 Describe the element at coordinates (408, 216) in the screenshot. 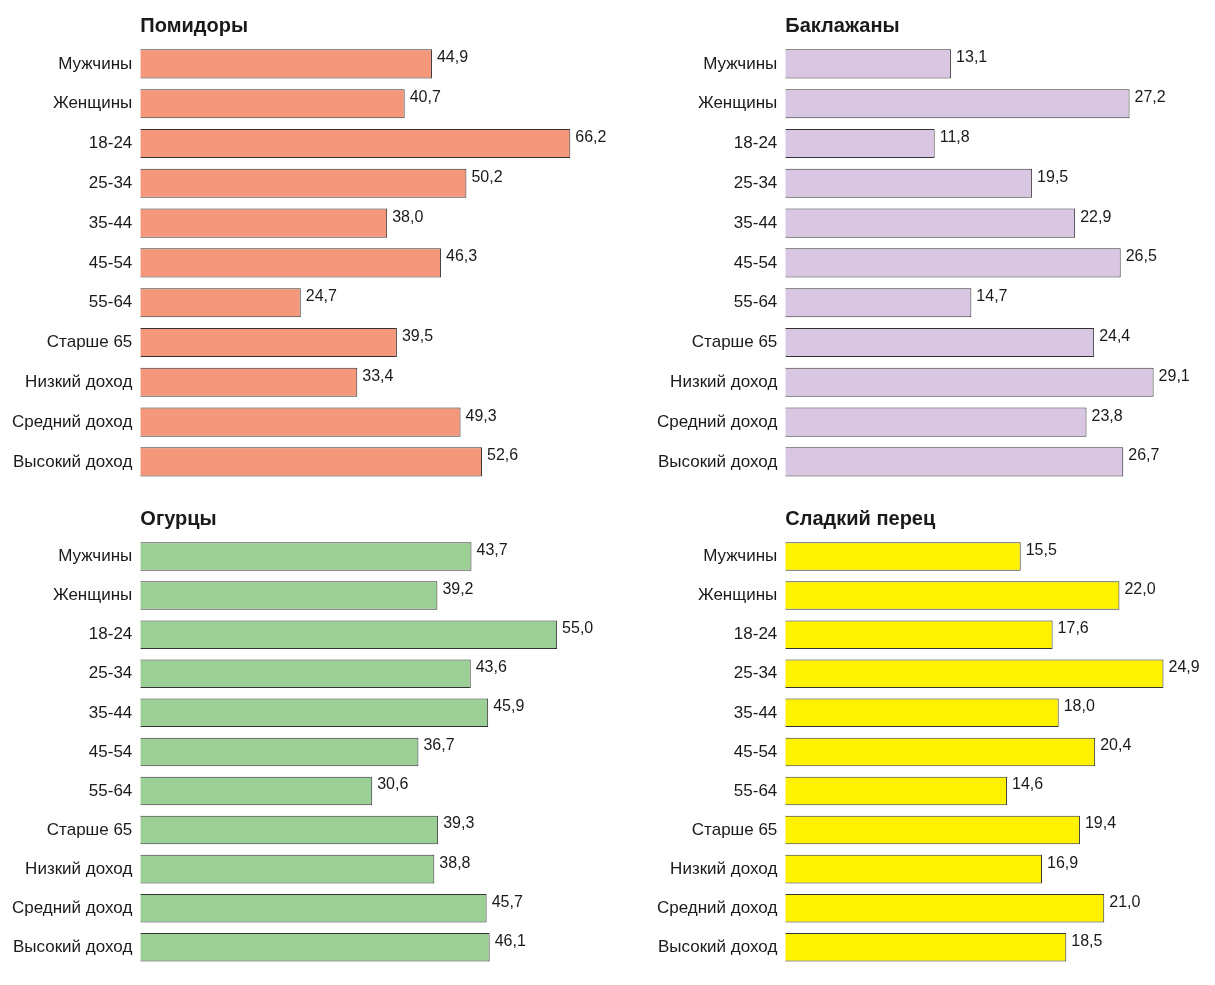

I see `data-label: 38,0` at that location.